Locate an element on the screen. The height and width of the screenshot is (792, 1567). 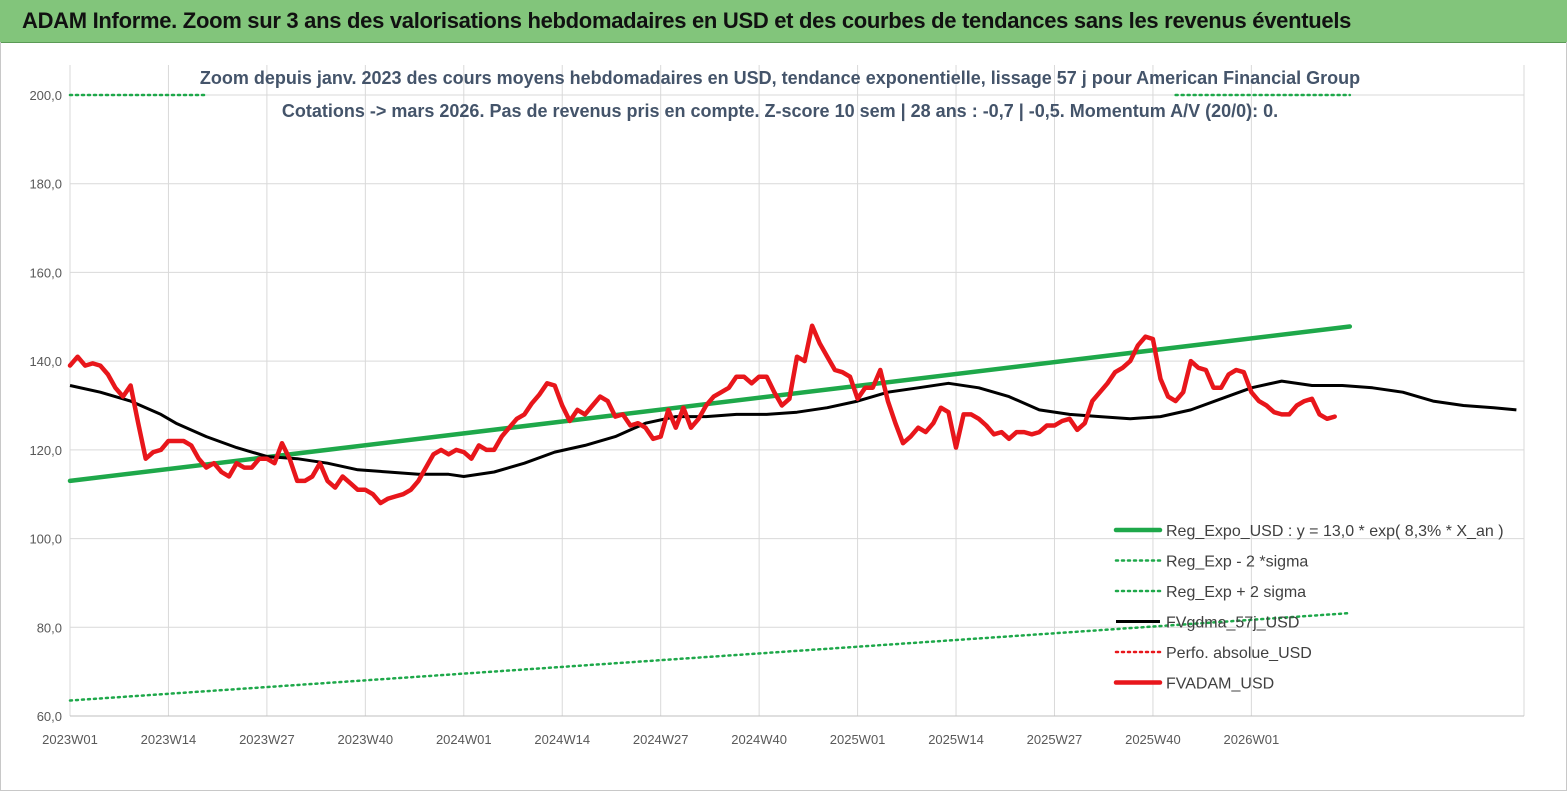
x-tick-label: 2024W40 is located at coordinates (759, 739).